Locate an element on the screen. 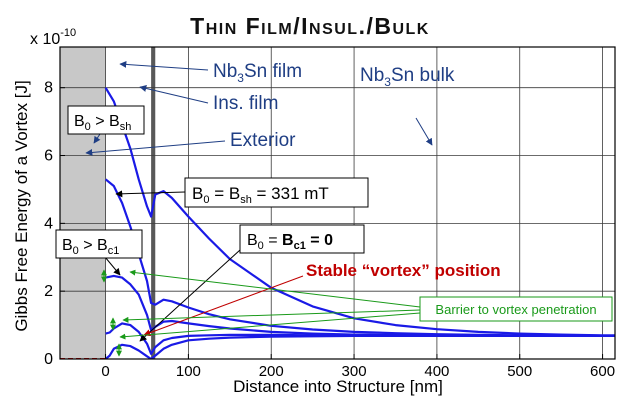  stable-arrow is located at coordinates (223, 306).